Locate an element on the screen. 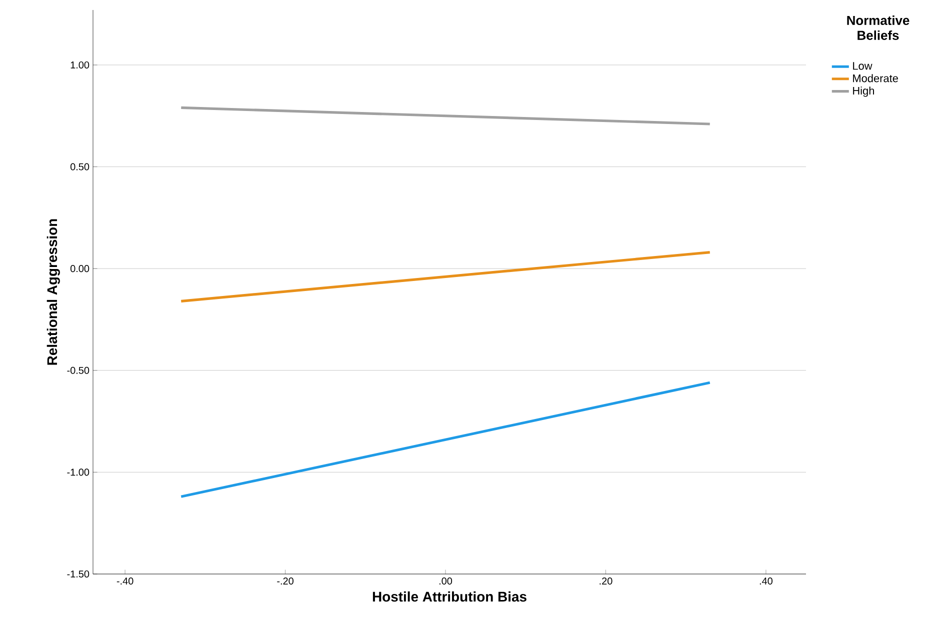  x-tick-label: .40 is located at coordinates (766, 581).